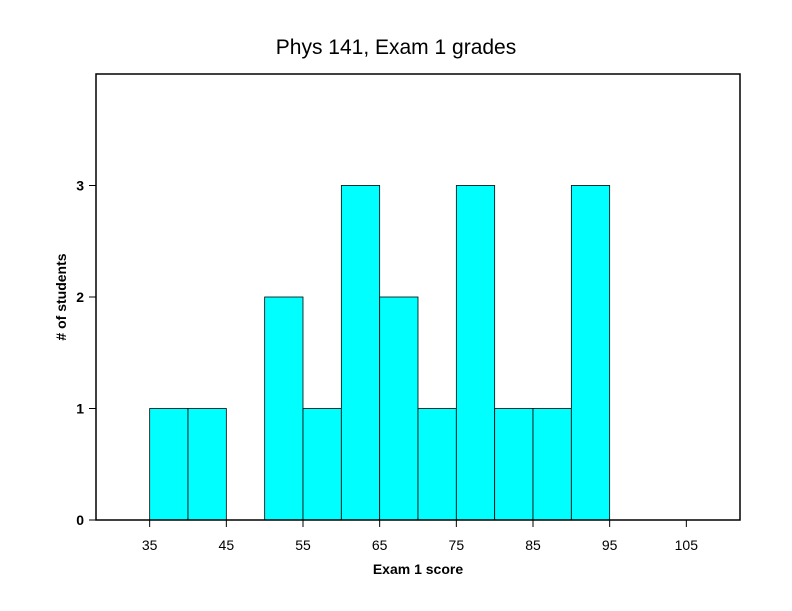  I want to click on x-tick-label: 45, so click(227, 545).